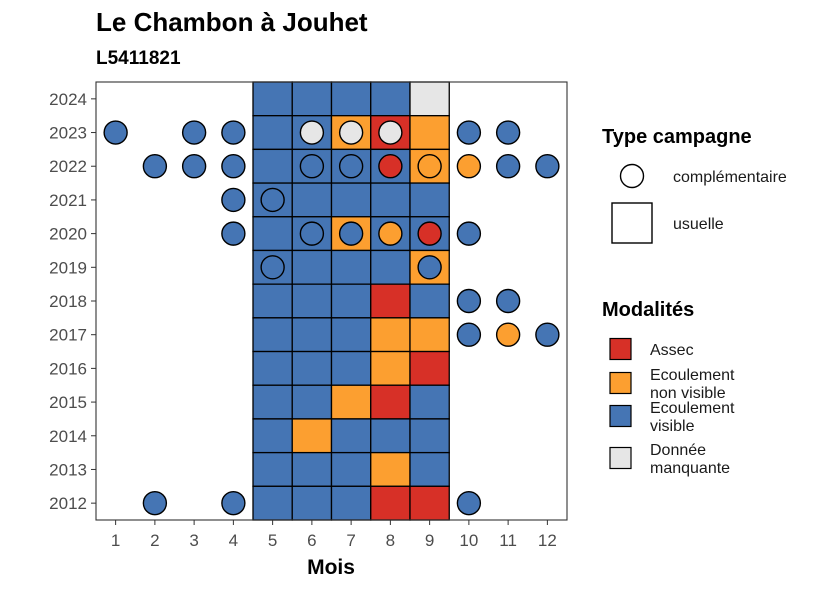 The image size is (826, 590). Describe the element at coordinates (233, 540) in the screenshot. I see `x-tick-label: 4` at that location.